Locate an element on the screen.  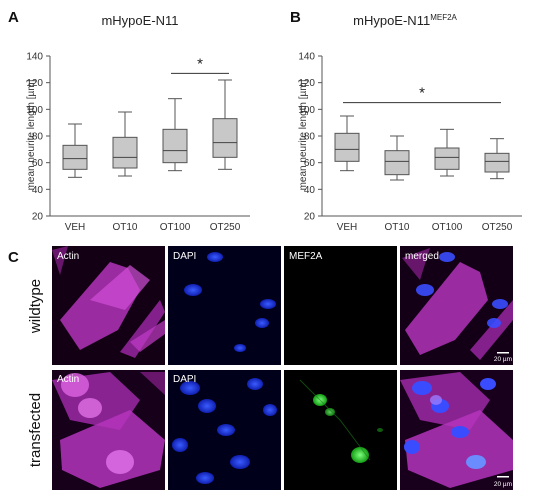
chart-a-y-tick-label-0: 20 is located at coordinates (38, 217).